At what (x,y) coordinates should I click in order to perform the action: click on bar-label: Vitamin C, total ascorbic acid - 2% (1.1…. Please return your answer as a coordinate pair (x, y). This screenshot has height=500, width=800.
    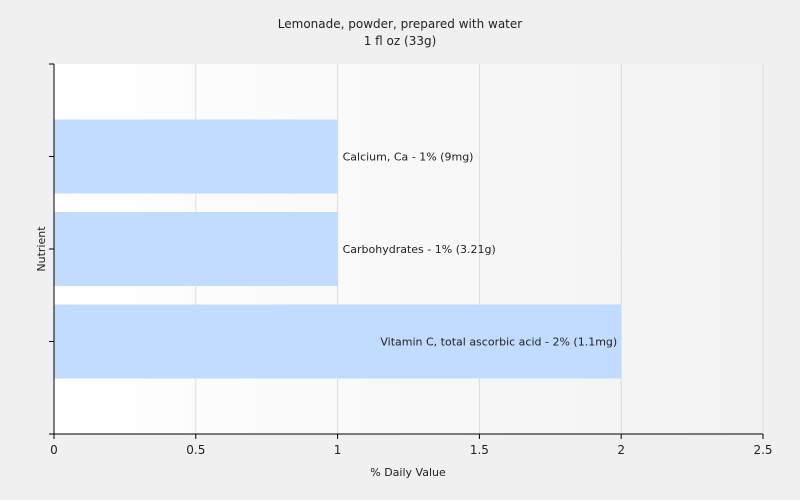
    Looking at the image, I should click on (498, 342).